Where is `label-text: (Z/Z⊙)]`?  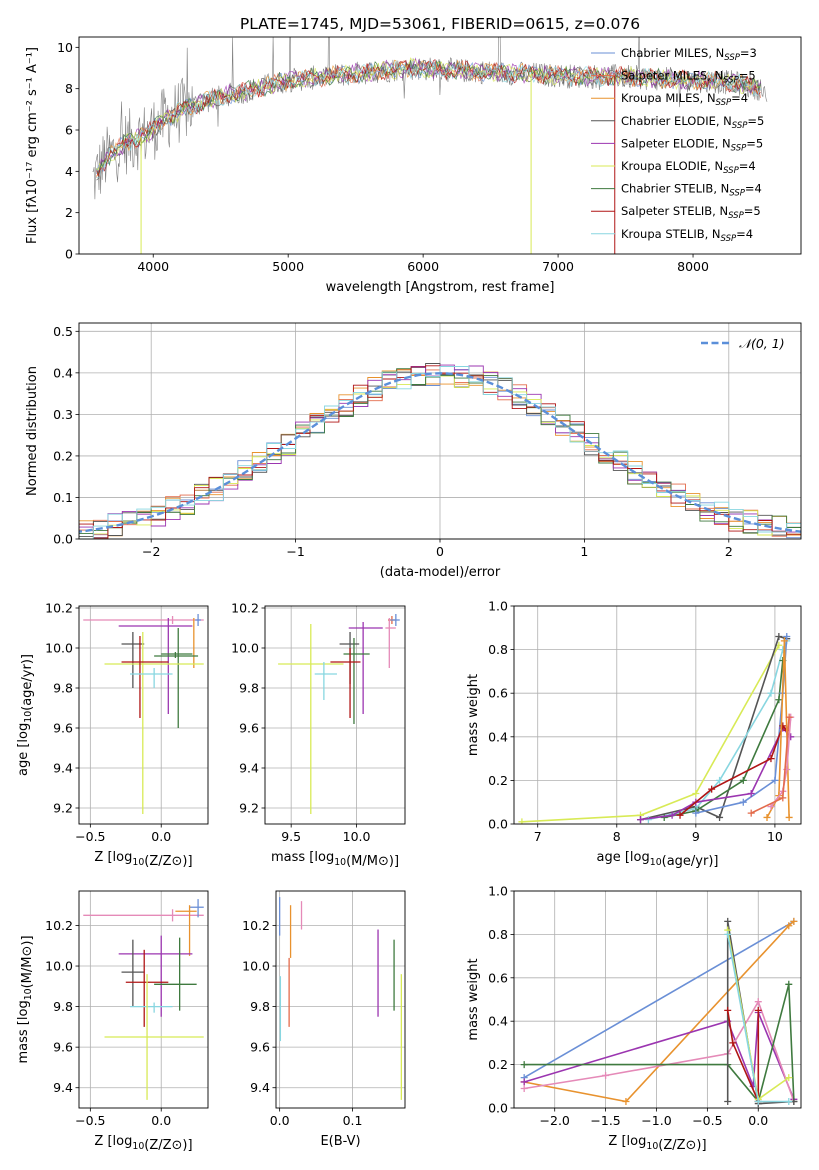 label-text: (Z/Z⊙)] is located at coordinates (168, 1145).